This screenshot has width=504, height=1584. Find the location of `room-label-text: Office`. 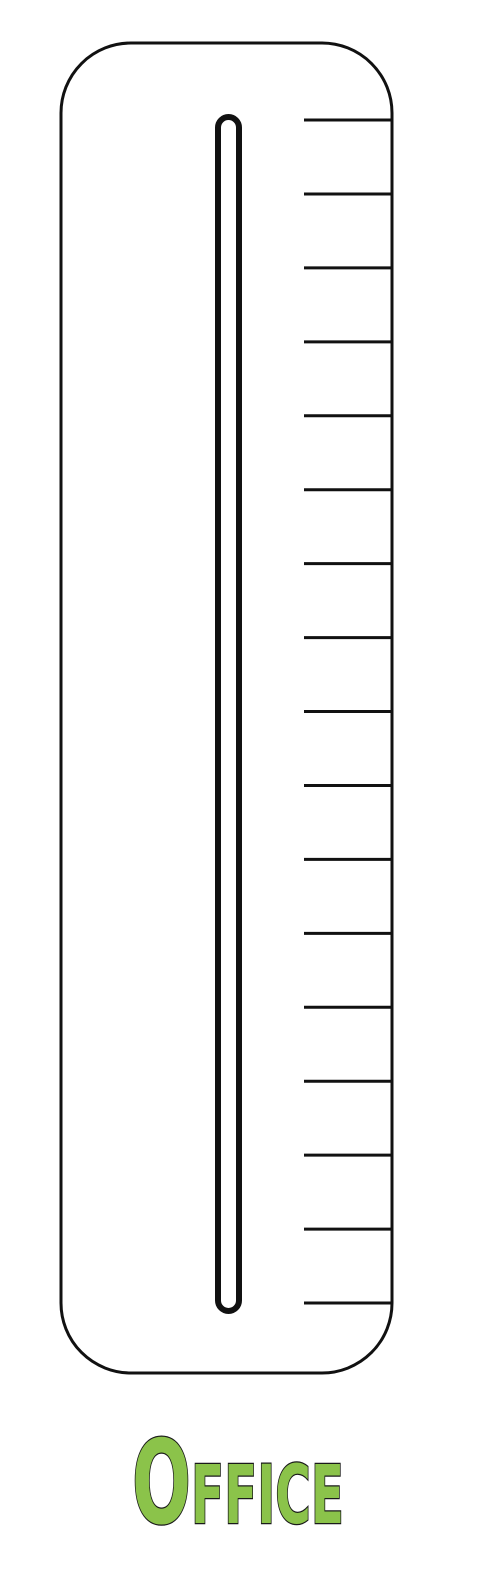

room-label-text: Office is located at coordinates (238, 1480).